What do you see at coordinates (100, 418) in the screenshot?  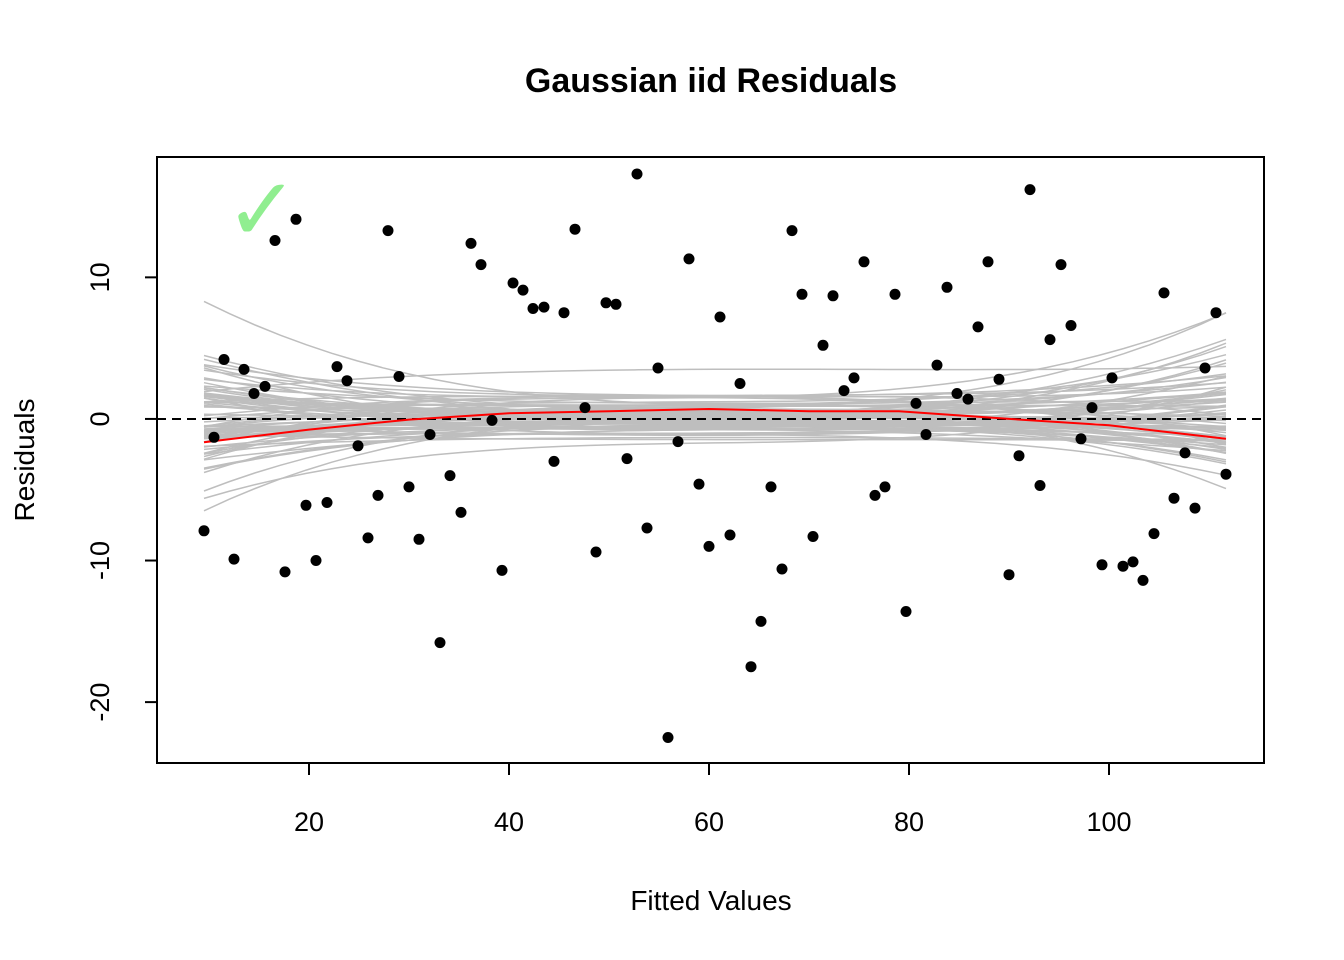 I see `y-tick-label: 0` at bounding box center [100, 418].